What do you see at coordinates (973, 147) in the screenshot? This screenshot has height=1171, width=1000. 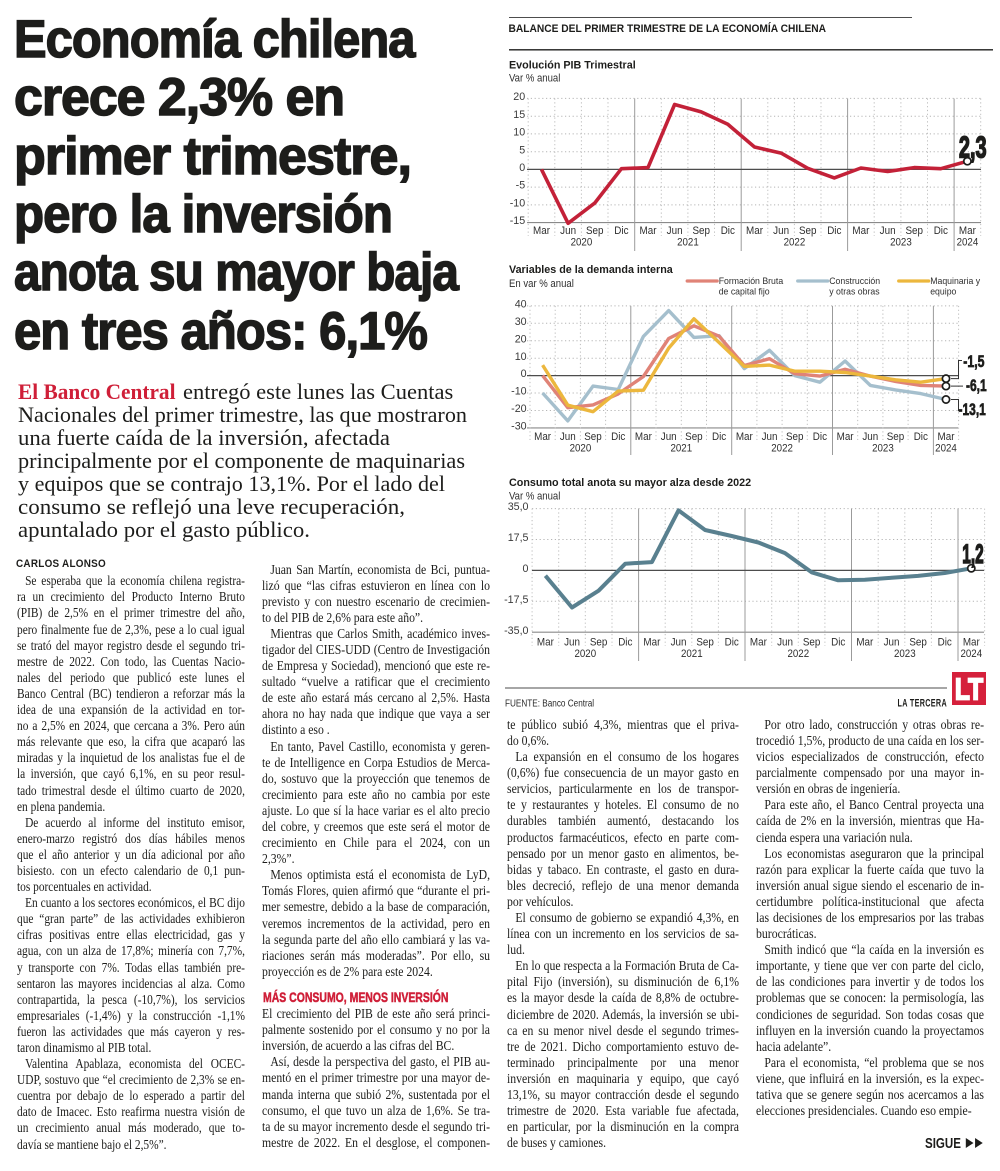 I see `svg-text: 2,3` at bounding box center [973, 147].